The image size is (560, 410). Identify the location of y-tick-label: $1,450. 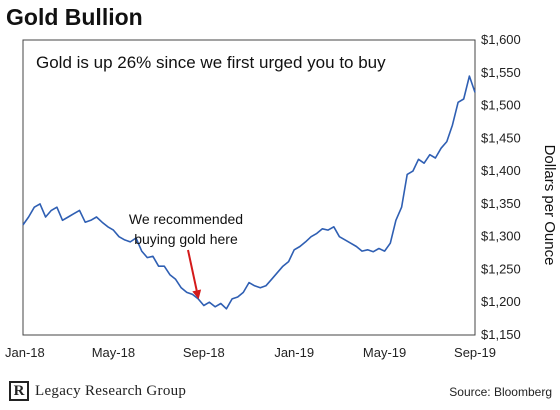
(501, 137).